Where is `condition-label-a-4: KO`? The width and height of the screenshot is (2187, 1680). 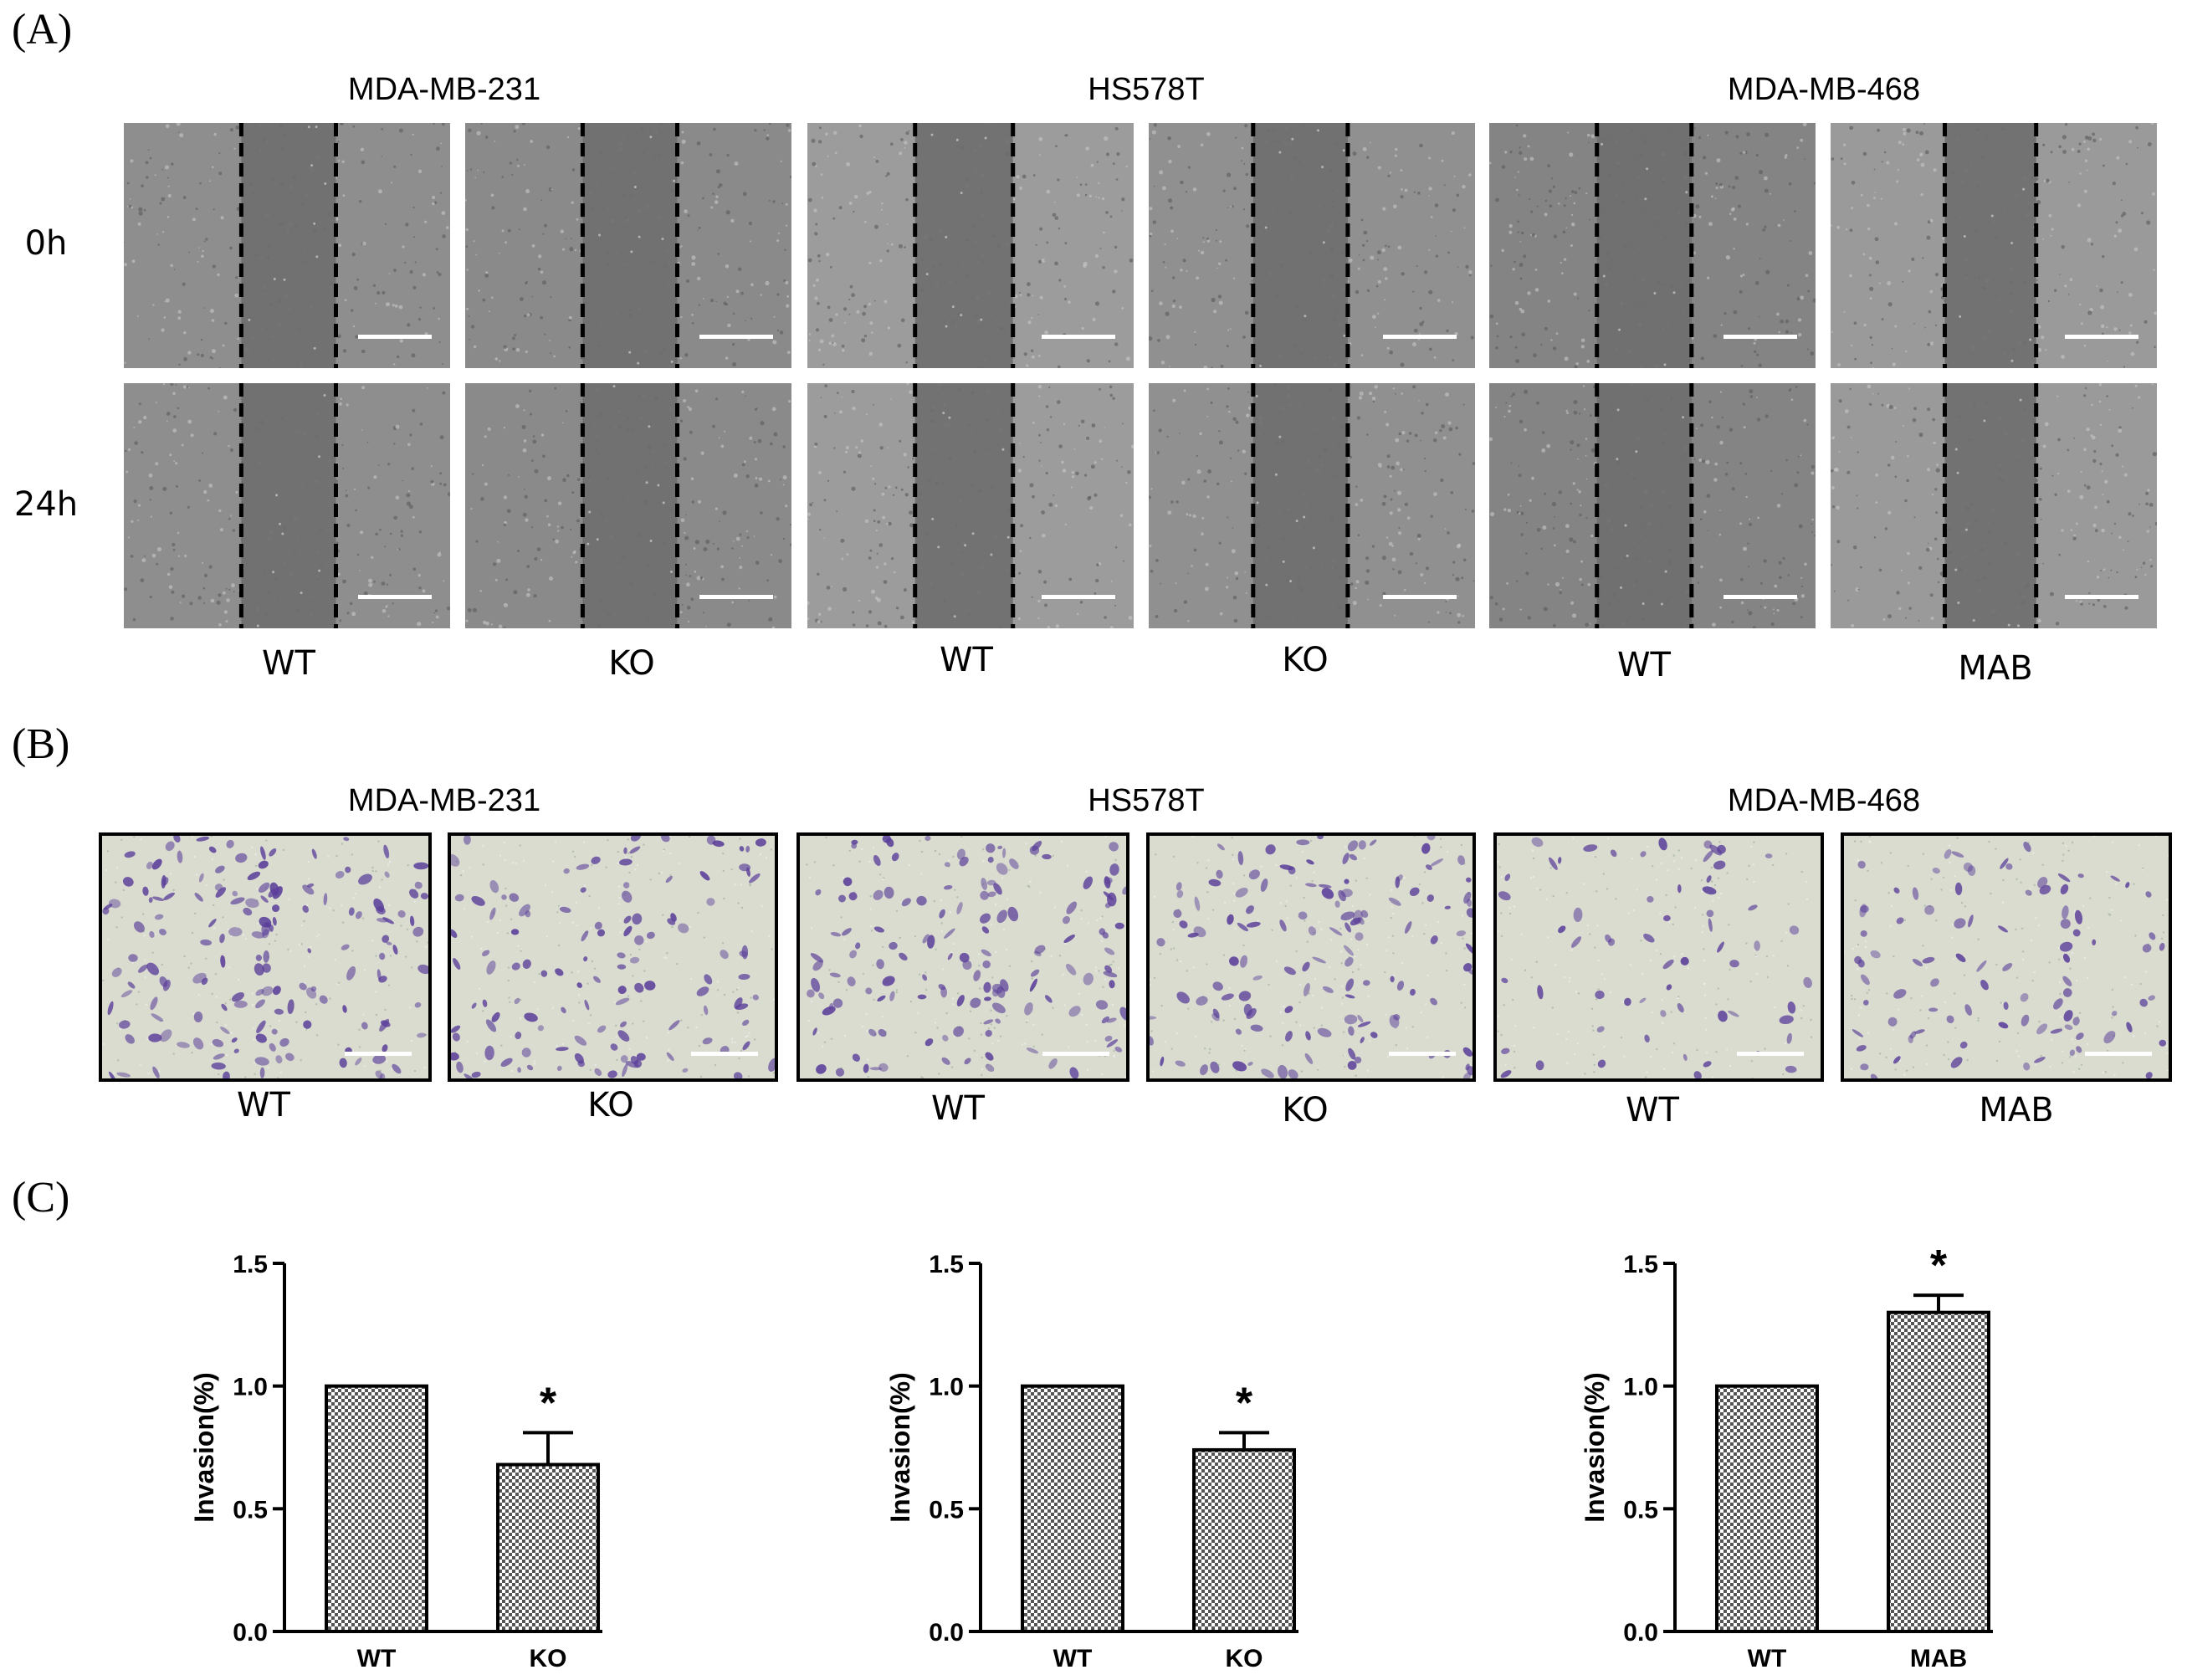
condition-label-a-4: KO is located at coordinates (1306, 660).